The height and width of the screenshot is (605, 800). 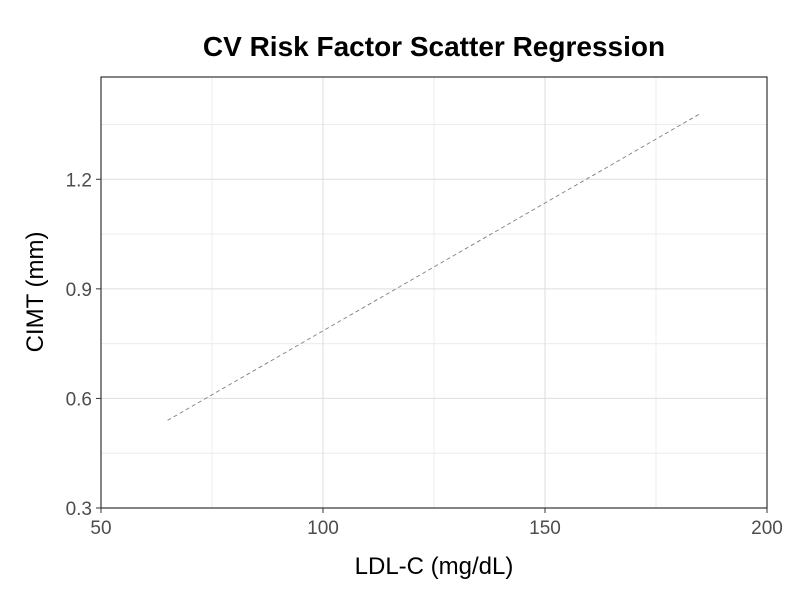 What do you see at coordinates (545, 528) in the screenshot?
I see `x-tick-label: 150` at bounding box center [545, 528].